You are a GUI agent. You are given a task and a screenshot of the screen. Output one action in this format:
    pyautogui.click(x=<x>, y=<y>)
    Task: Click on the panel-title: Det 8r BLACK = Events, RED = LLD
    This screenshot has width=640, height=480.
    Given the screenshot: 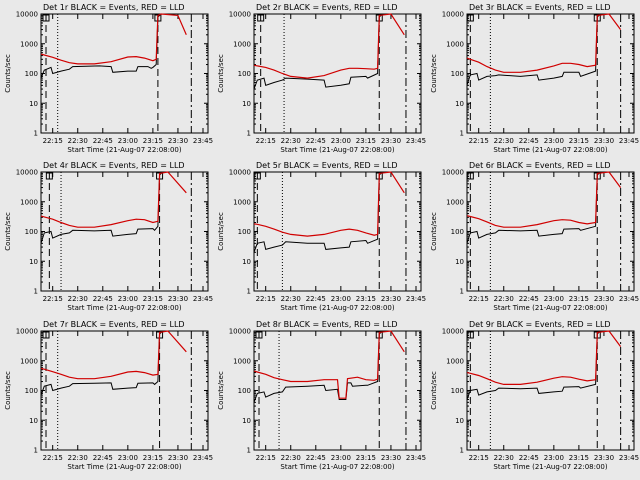 What is the action you would take?
    pyautogui.click(x=327, y=324)
    